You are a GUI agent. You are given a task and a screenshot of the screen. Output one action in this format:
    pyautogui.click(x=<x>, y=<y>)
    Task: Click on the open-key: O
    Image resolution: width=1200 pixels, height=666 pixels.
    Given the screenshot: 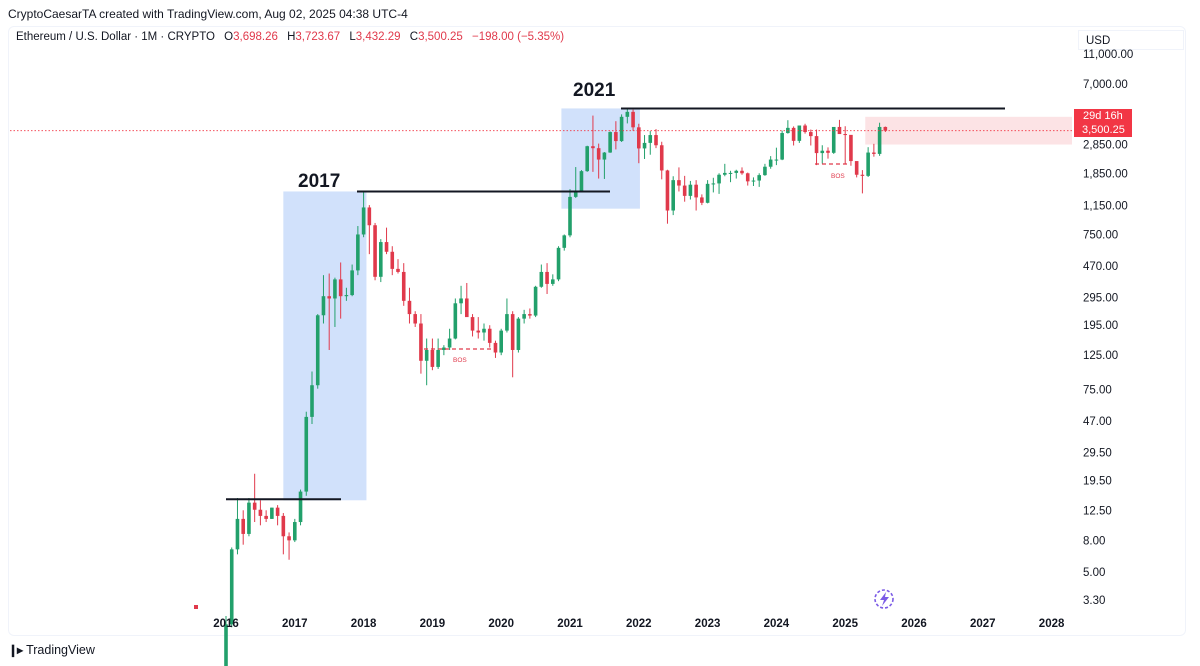 What is the action you would take?
    pyautogui.click(x=229, y=37)
    